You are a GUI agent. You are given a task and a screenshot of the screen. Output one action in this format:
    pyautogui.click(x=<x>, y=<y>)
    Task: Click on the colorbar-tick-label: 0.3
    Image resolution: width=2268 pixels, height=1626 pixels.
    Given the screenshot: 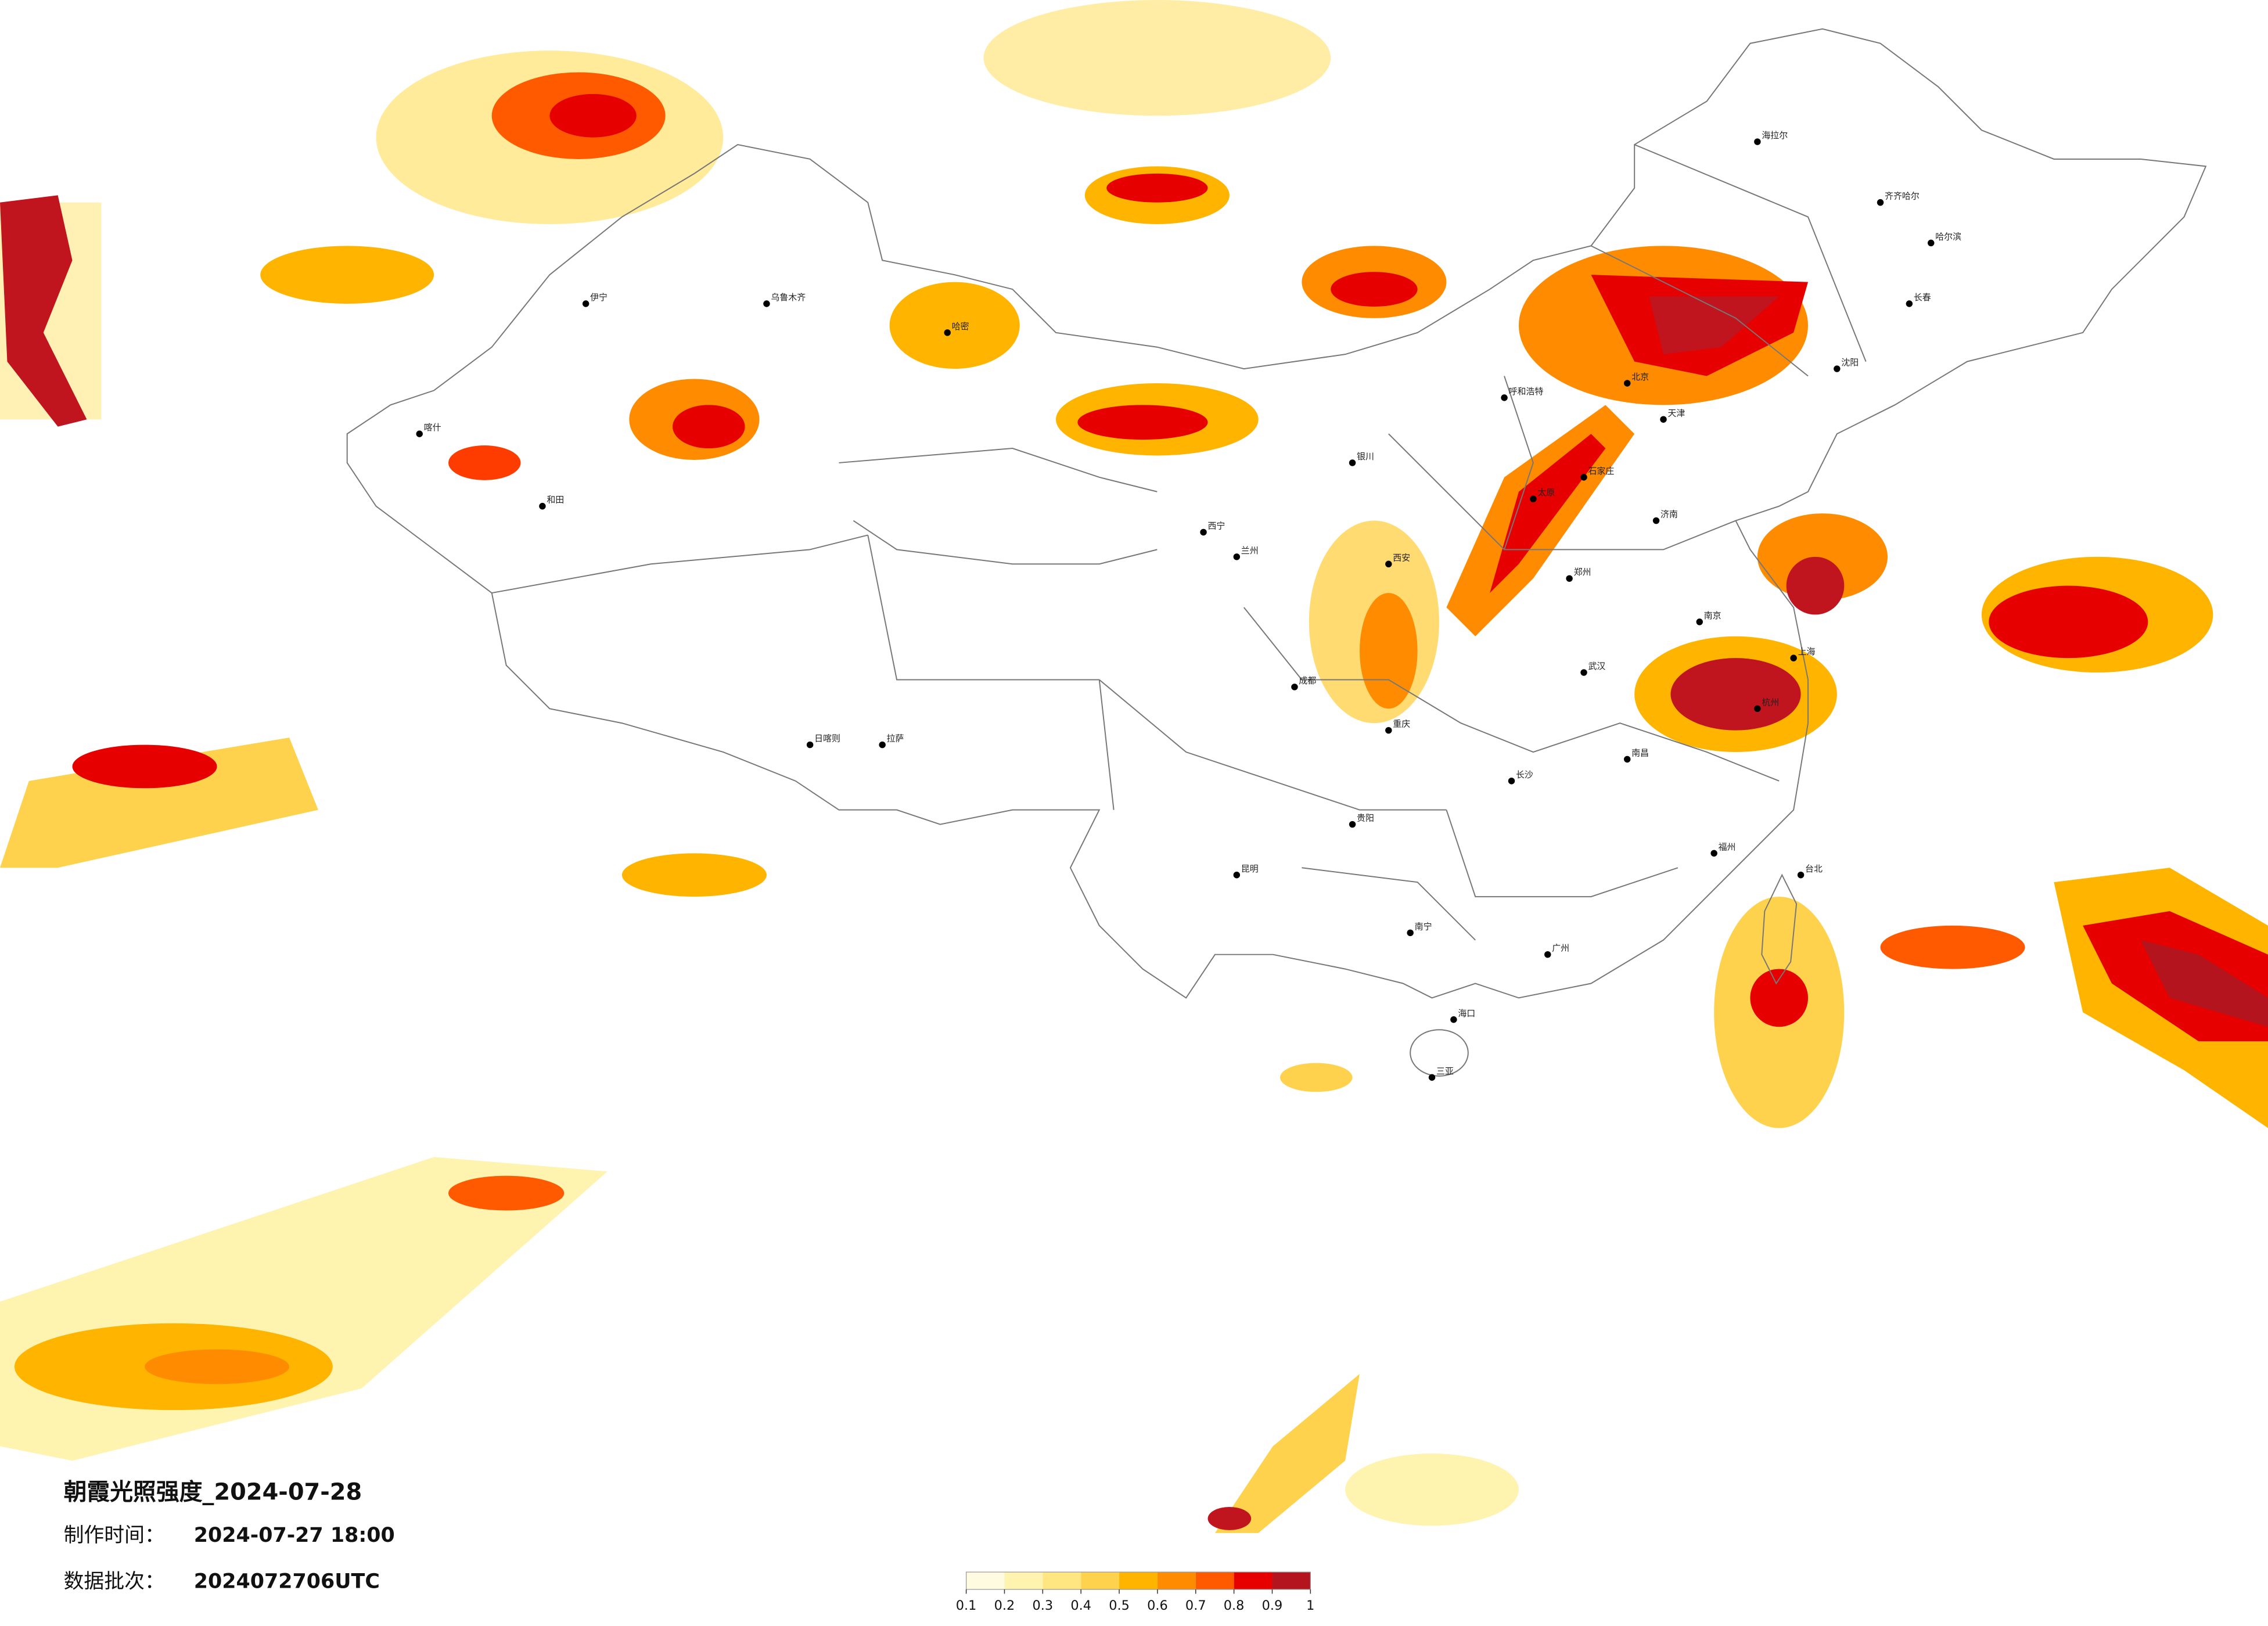 What is the action you would take?
    pyautogui.click(x=1043, y=1606)
    